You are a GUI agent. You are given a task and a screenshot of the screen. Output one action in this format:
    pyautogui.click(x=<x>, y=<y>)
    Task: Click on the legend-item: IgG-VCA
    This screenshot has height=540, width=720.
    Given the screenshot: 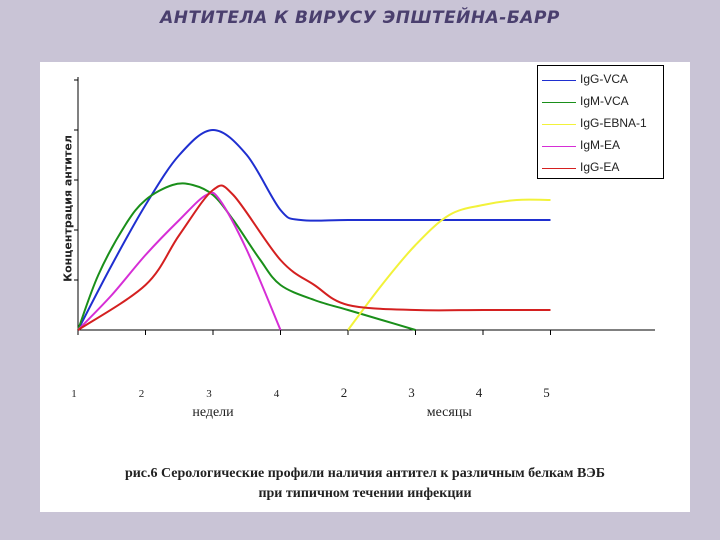 What is the action you would take?
    pyautogui.click(x=602, y=81)
    